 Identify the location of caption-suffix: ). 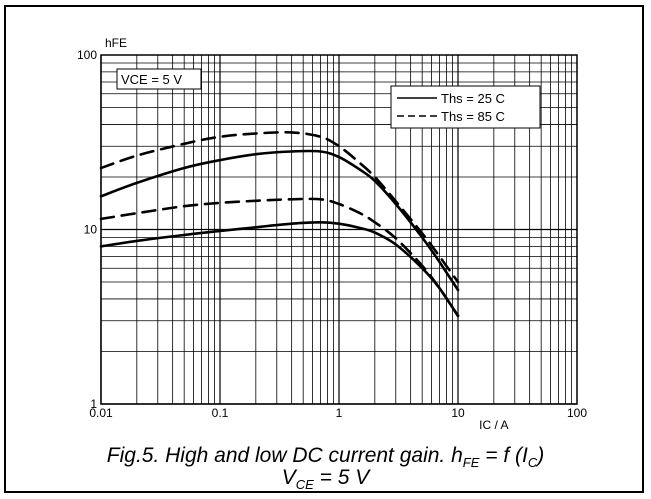
(540, 455).